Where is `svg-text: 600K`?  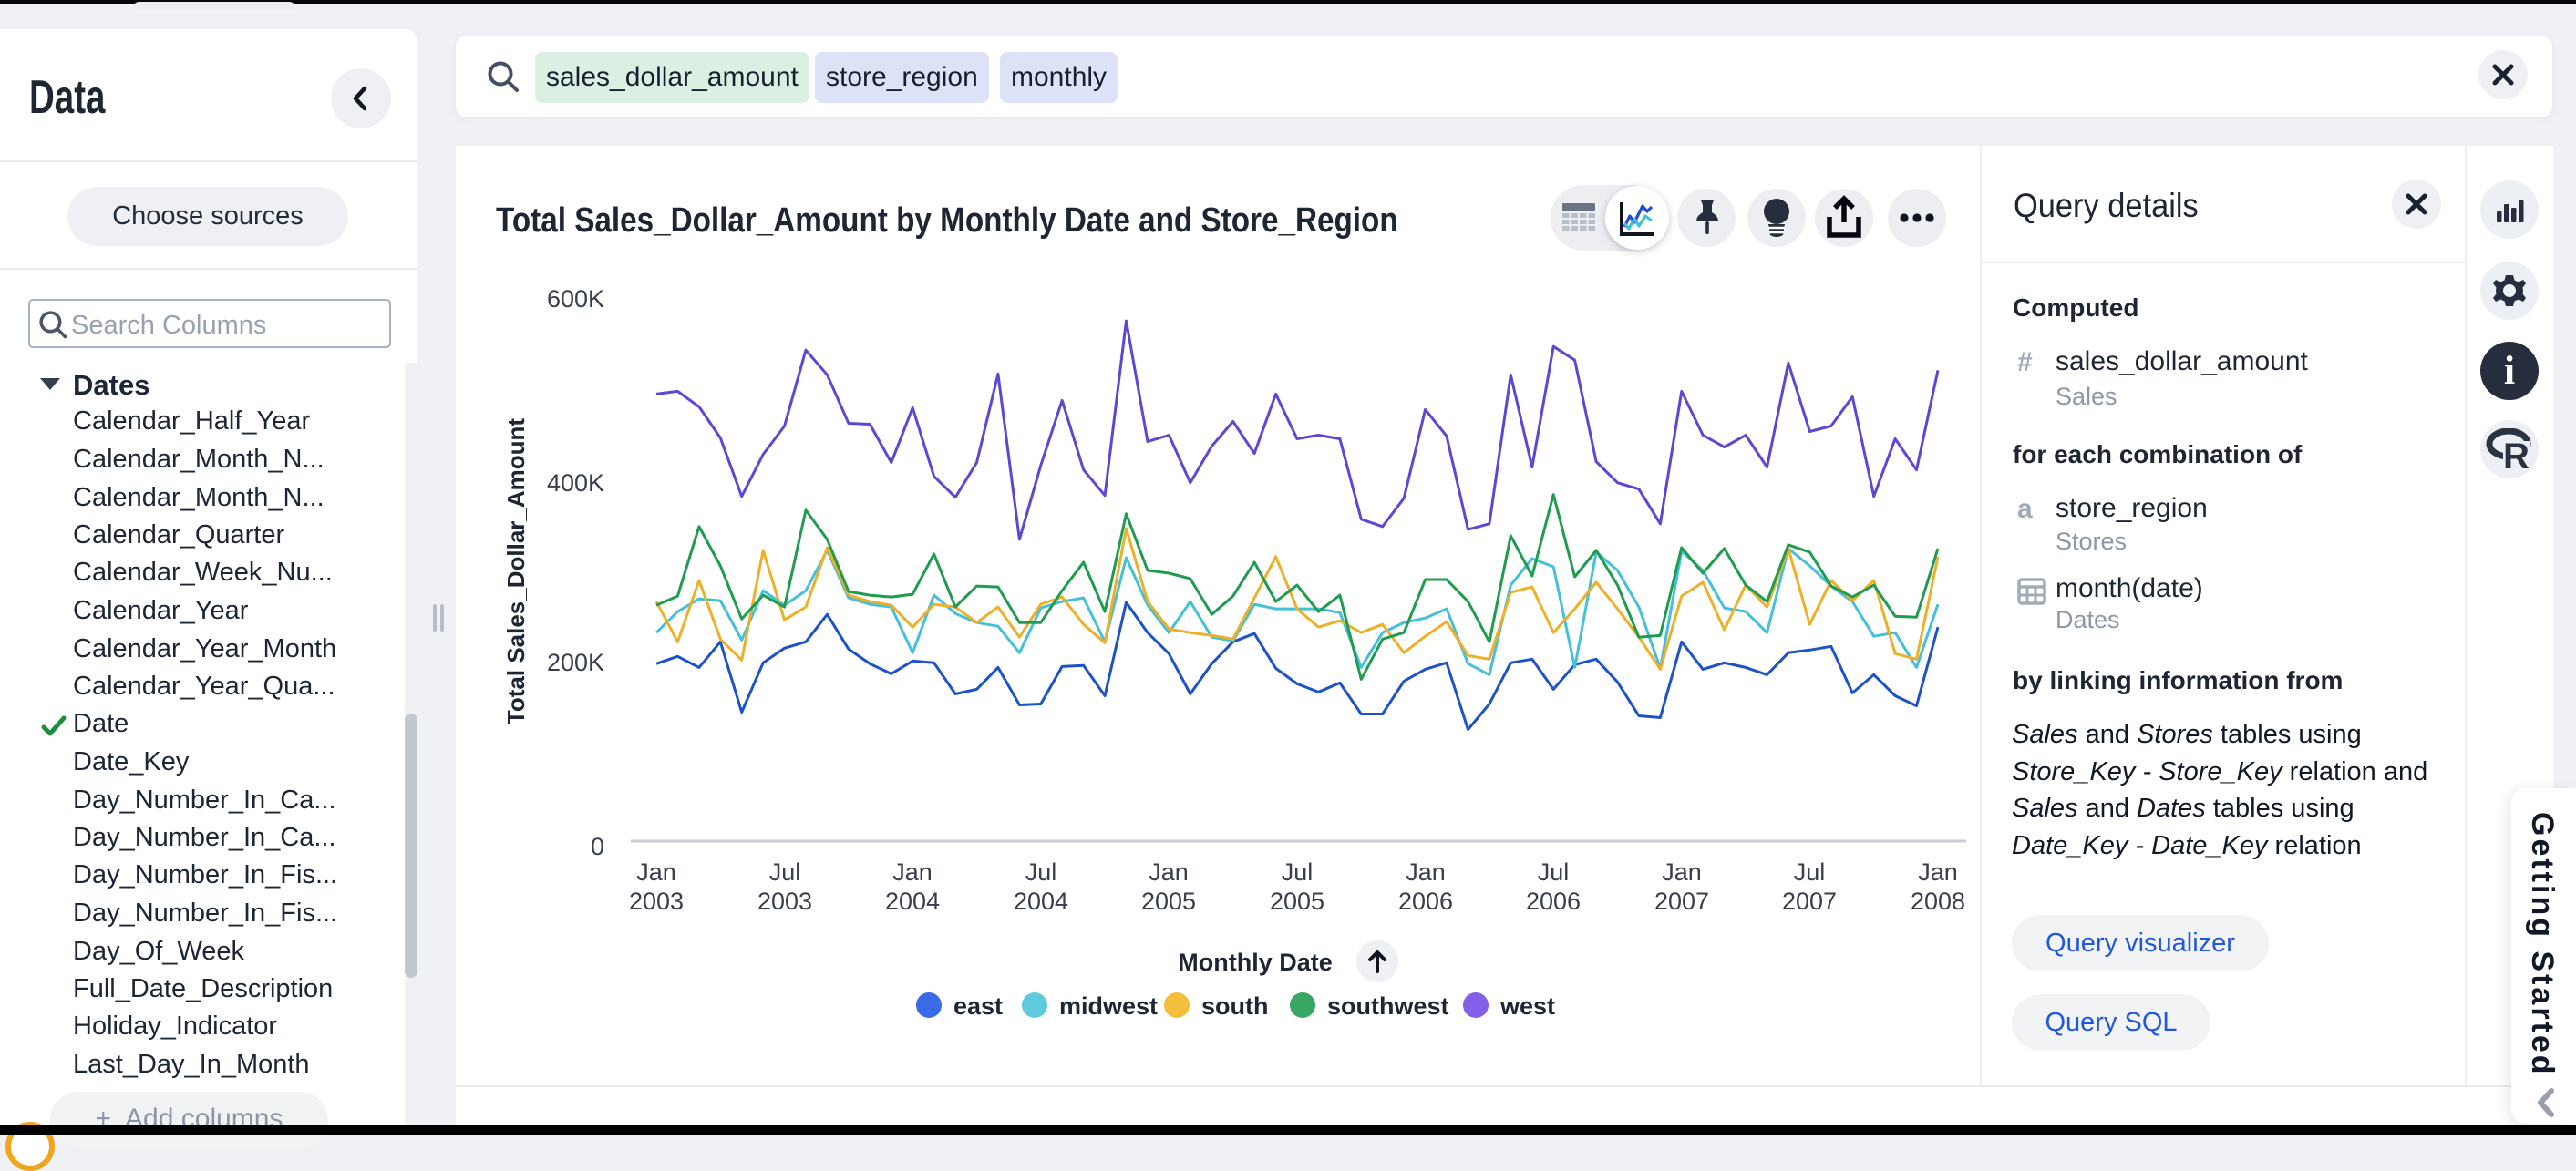 svg-text: 600K is located at coordinates (575, 299).